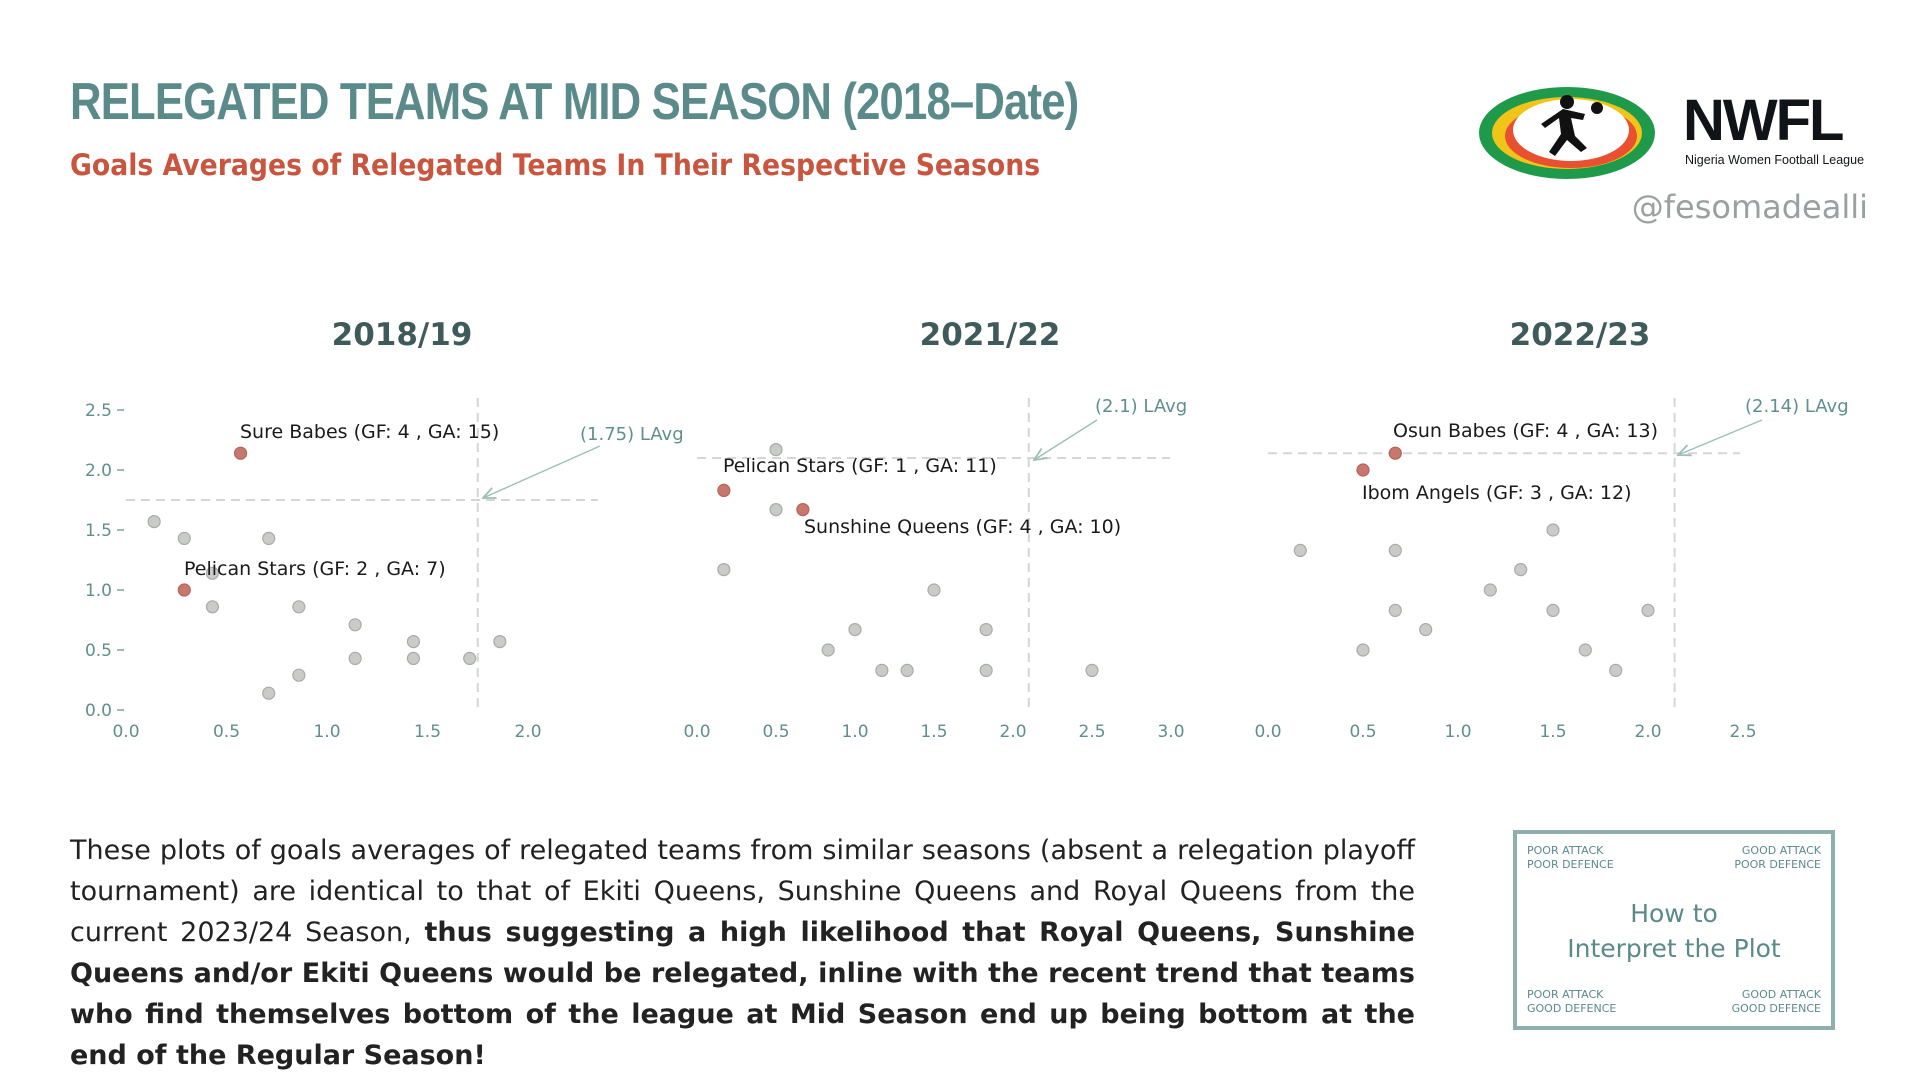 Image resolution: width=1920 pixels, height=1080 pixels. I want to click on y-tick-label: 2.0, so click(98, 471).